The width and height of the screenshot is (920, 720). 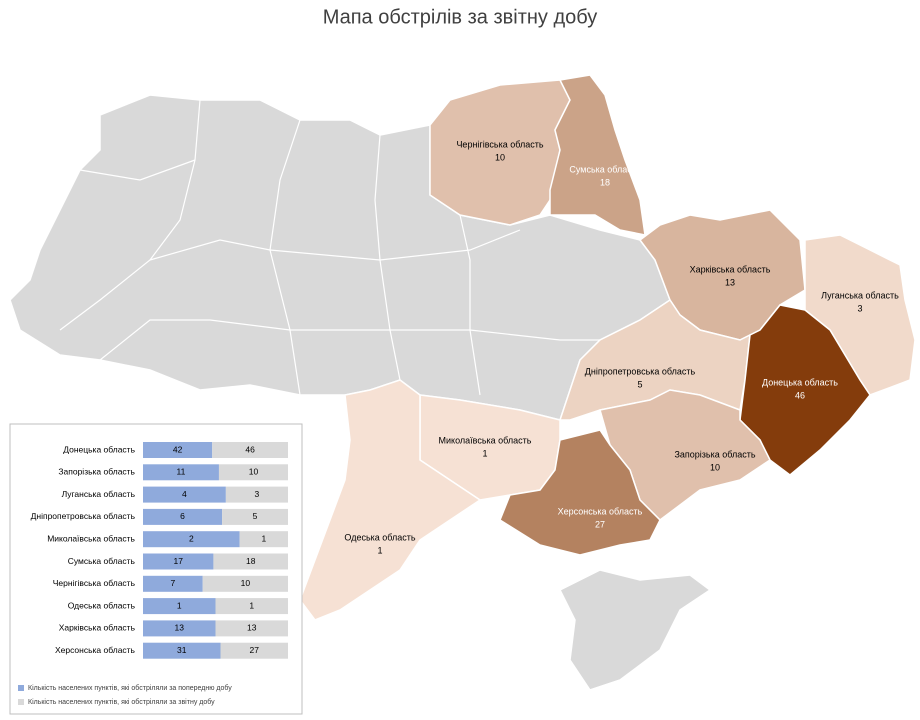 I want to click on category-label: Одеська область, so click(x=102, y=605).